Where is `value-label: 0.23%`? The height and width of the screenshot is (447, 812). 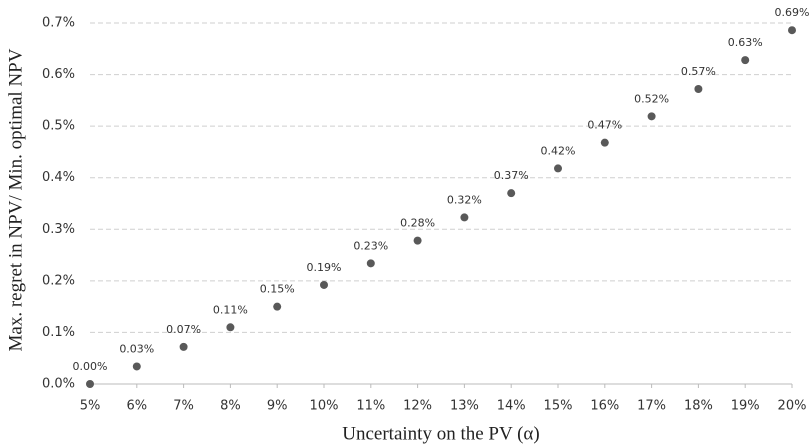 value-label: 0.23% is located at coordinates (370, 245).